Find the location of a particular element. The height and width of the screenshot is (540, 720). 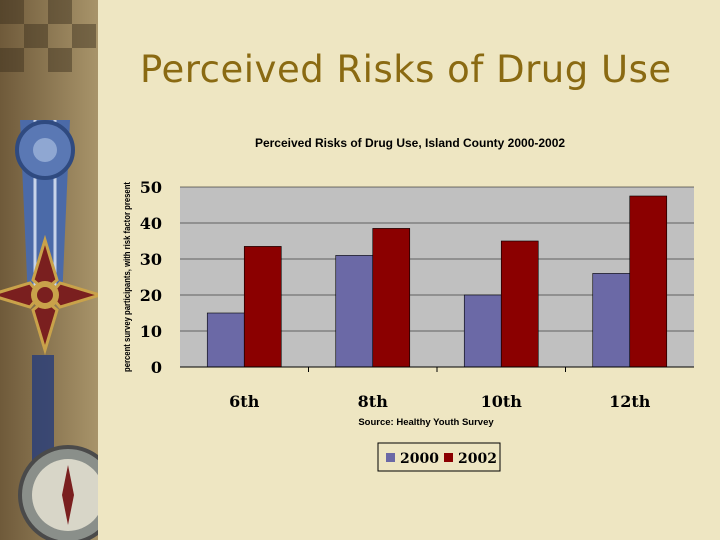

y-tick-label: 40 is located at coordinates (151, 223).